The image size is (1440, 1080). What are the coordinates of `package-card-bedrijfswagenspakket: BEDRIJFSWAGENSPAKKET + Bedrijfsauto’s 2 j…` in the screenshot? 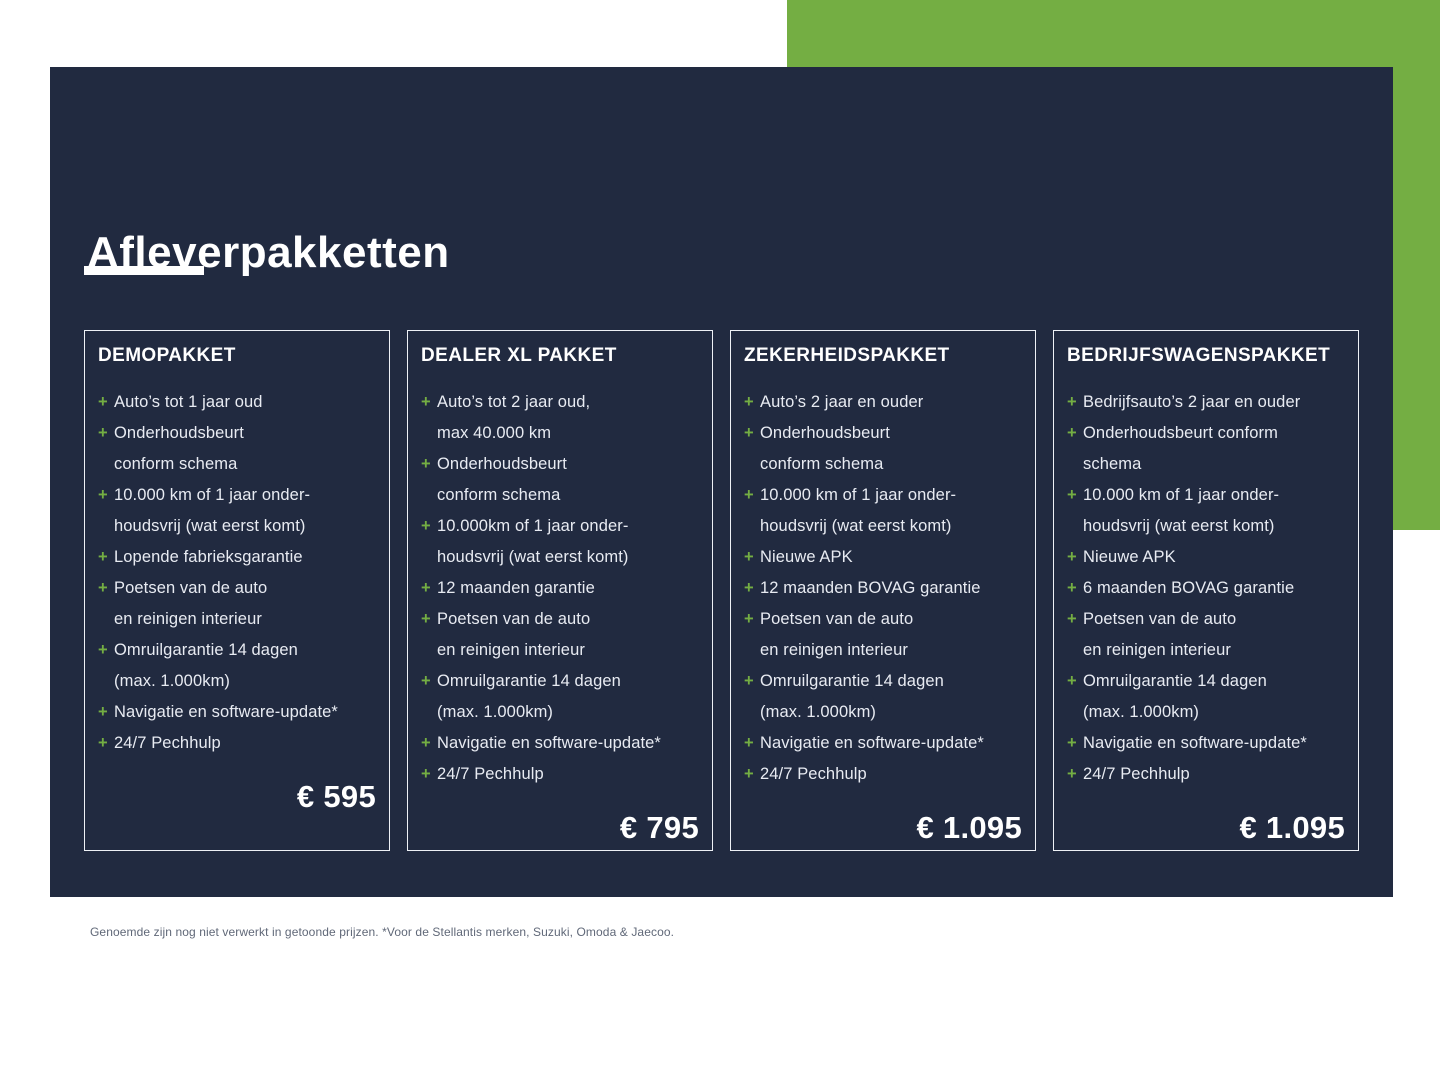 It's located at (1206, 590).